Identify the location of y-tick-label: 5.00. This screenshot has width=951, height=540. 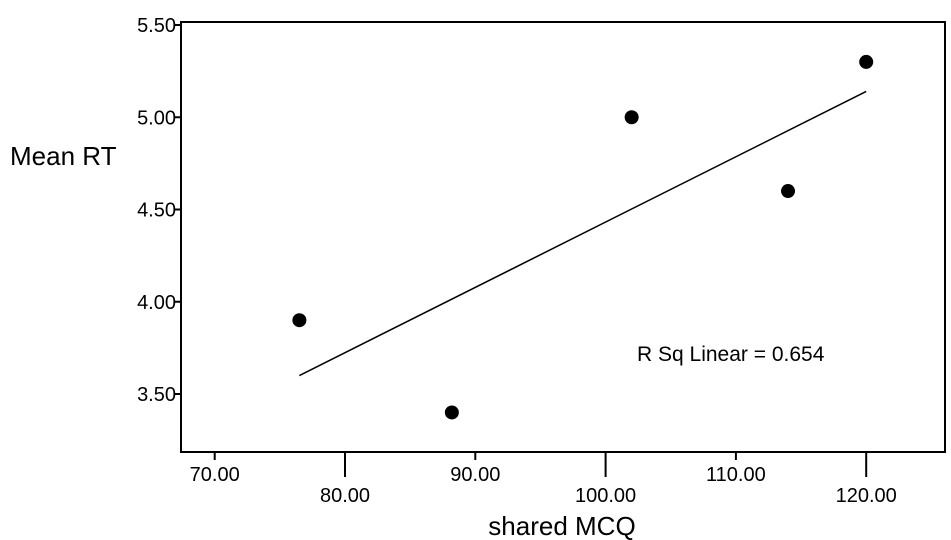
(156, 118).